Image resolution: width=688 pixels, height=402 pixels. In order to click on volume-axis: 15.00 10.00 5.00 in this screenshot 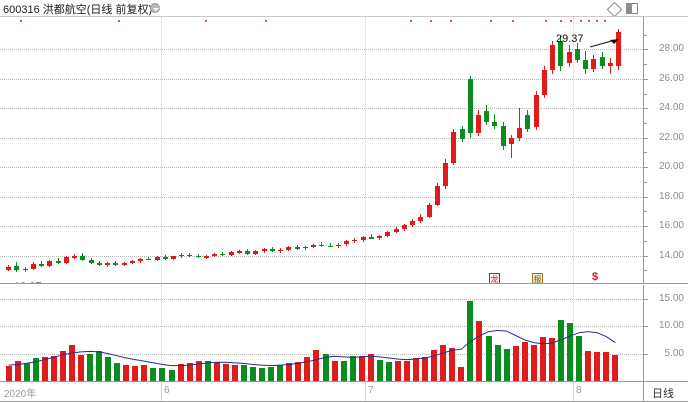, I will do `click(665, 333)`.